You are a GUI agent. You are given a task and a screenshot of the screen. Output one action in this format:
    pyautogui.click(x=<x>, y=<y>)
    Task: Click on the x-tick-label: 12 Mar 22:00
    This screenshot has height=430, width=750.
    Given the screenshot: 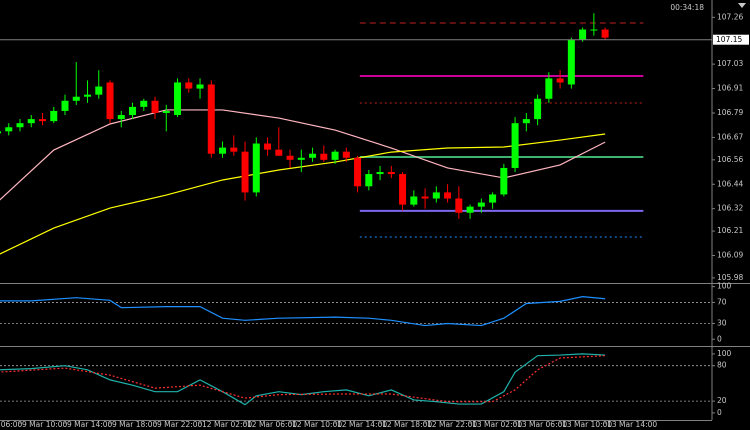 What is the action you would take?
    pyautogui.click(x=452, y=424)
    